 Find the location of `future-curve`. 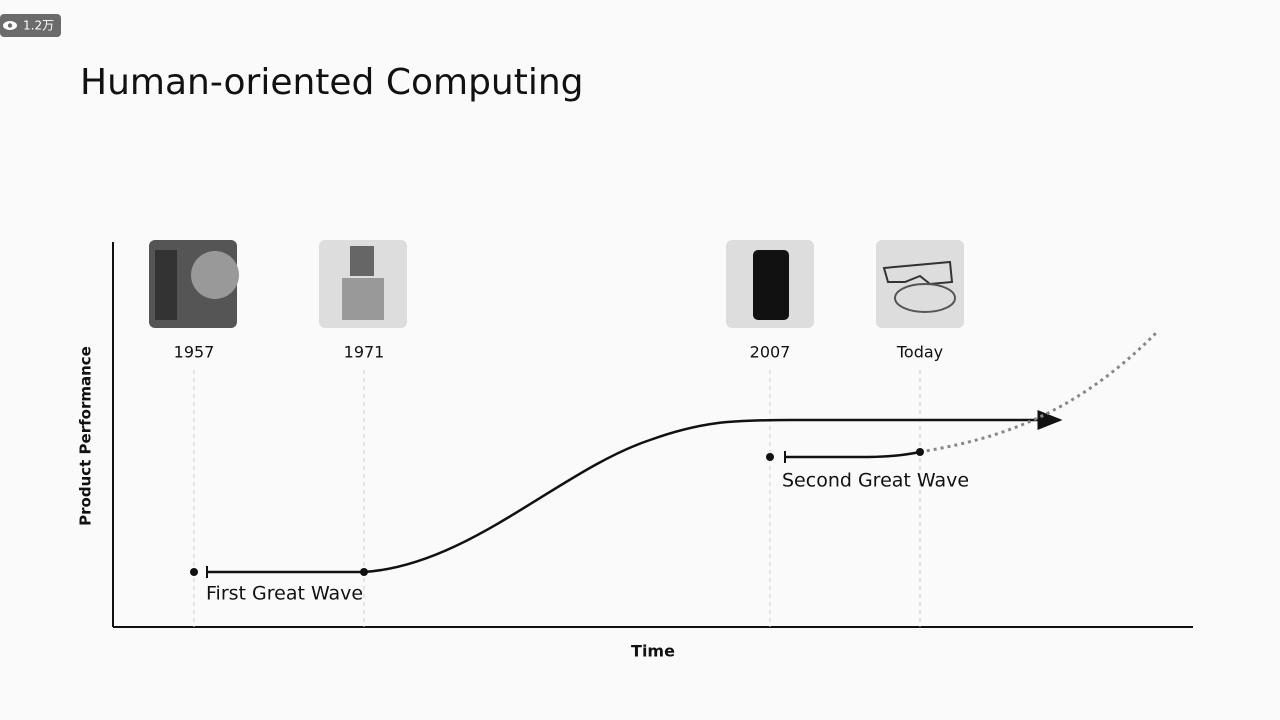

future-curve is located at coordinates (1039, 392).